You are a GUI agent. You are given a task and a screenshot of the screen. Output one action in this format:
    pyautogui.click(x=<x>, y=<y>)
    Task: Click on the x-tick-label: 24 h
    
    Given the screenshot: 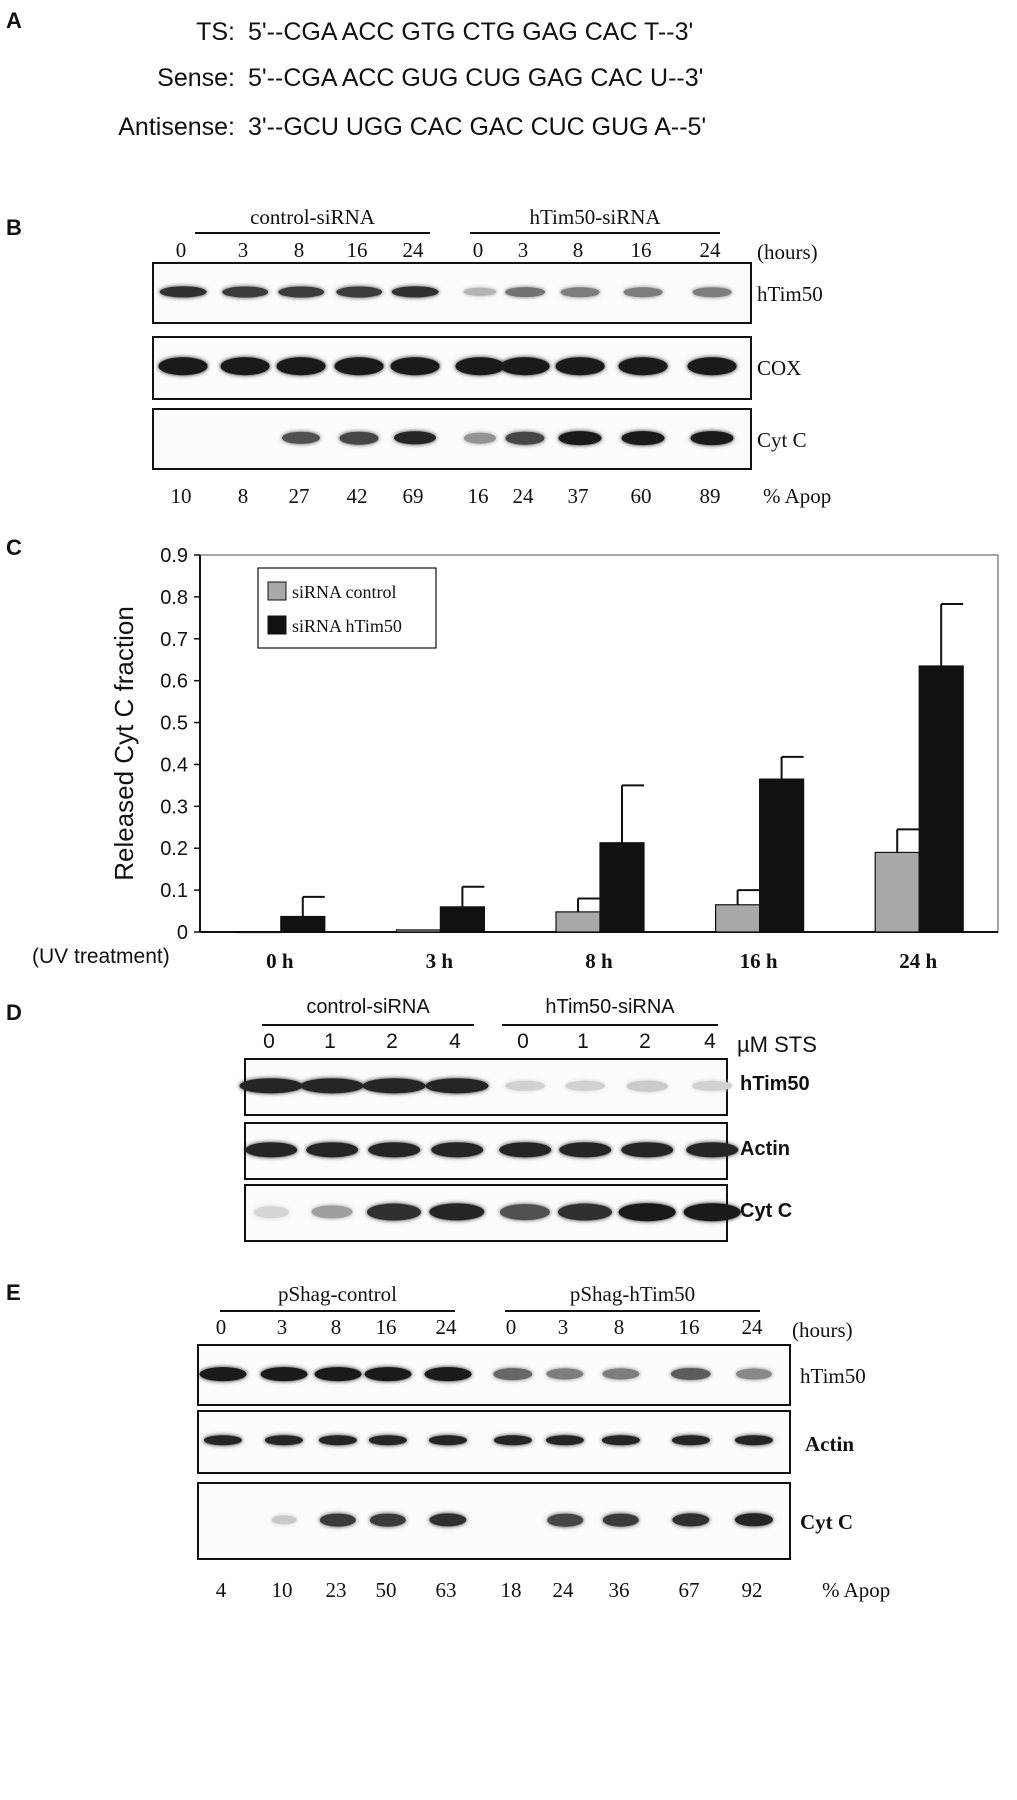 What is the action you would take?
    pyautogui.click(x=918, y=961)
    